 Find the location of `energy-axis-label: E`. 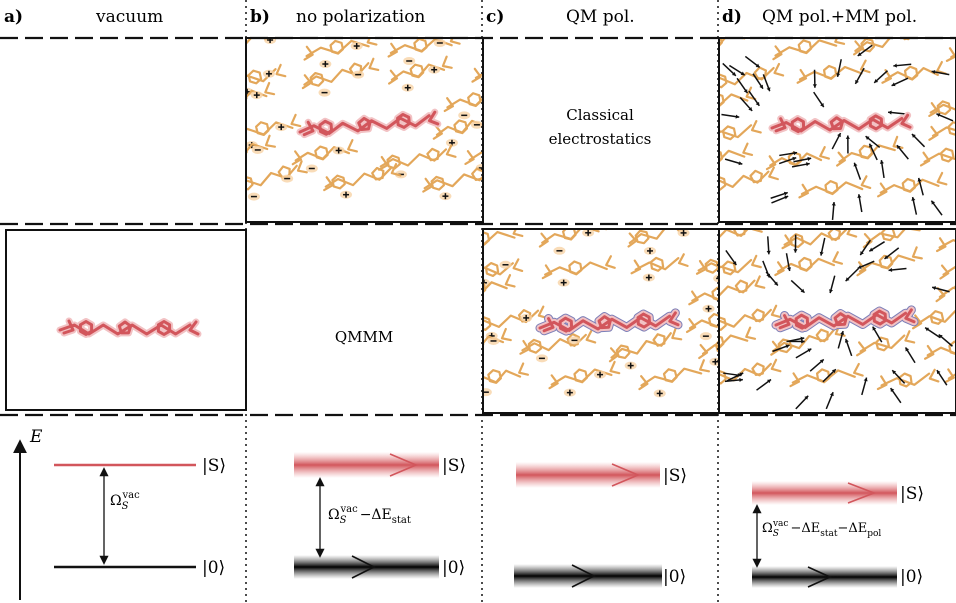

energy-axis-label: E is located at coordinates (36, 437).